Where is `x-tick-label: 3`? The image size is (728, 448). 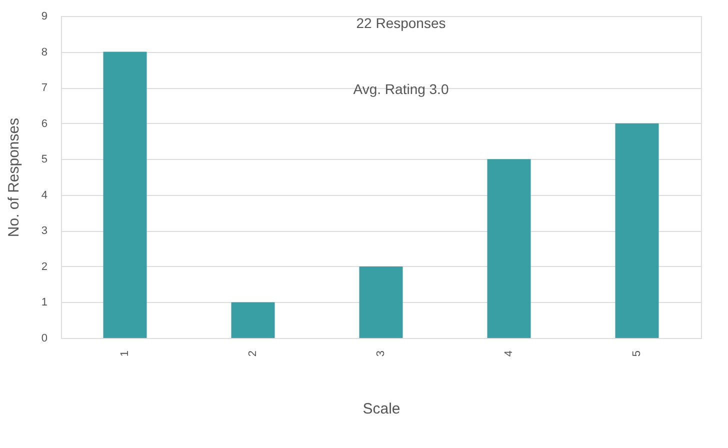 x-tick-label: 3 is located at coordinates (381, 353).